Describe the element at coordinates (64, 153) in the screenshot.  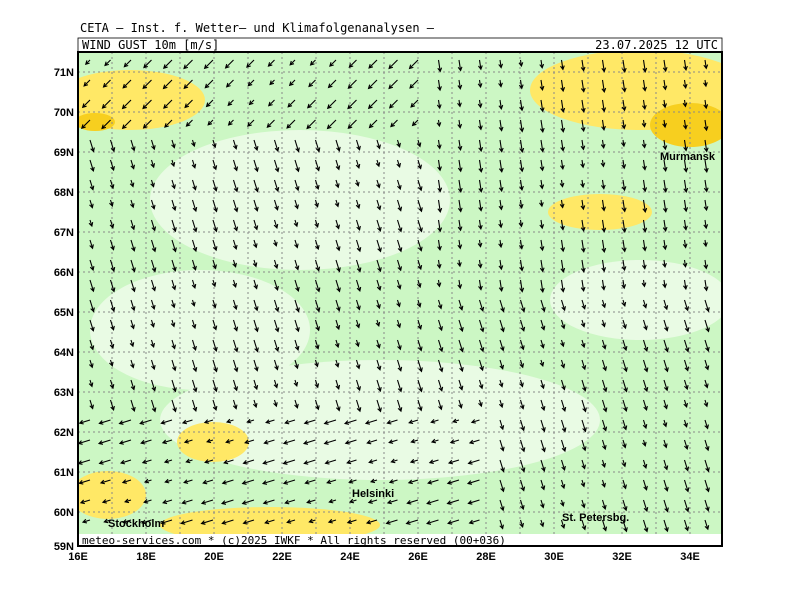
I see `lat-label: 69N` at that location.